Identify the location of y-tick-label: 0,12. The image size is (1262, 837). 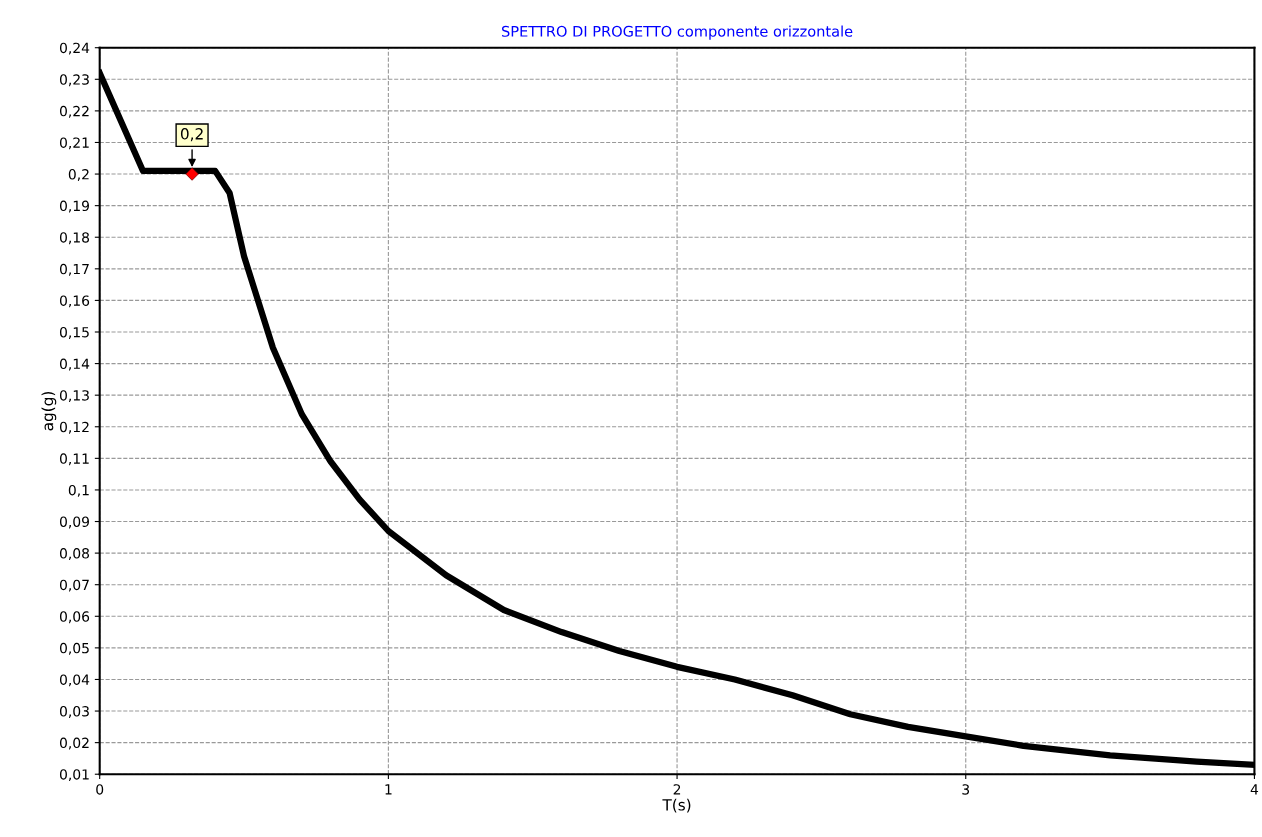
(74, 427).